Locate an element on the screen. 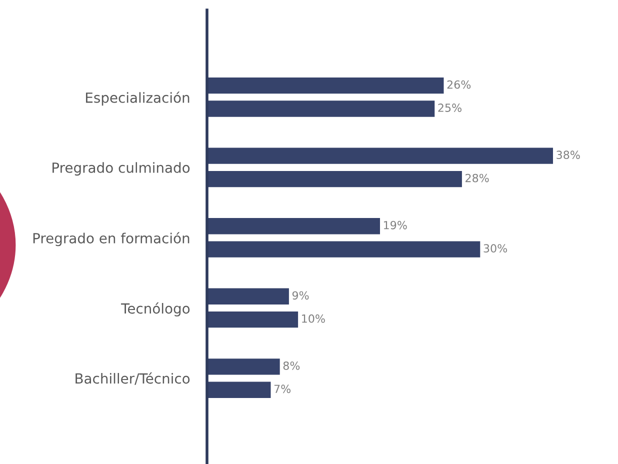 This screenshot has height=464, width=618. y-tick-label: Tecnólogo is located at coordinates (155, 309).